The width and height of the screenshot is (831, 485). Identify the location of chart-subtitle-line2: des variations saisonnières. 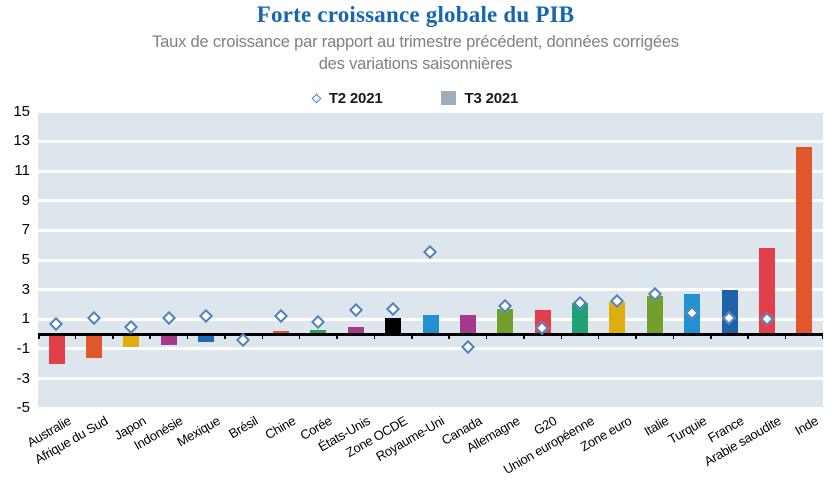
(415, 64).